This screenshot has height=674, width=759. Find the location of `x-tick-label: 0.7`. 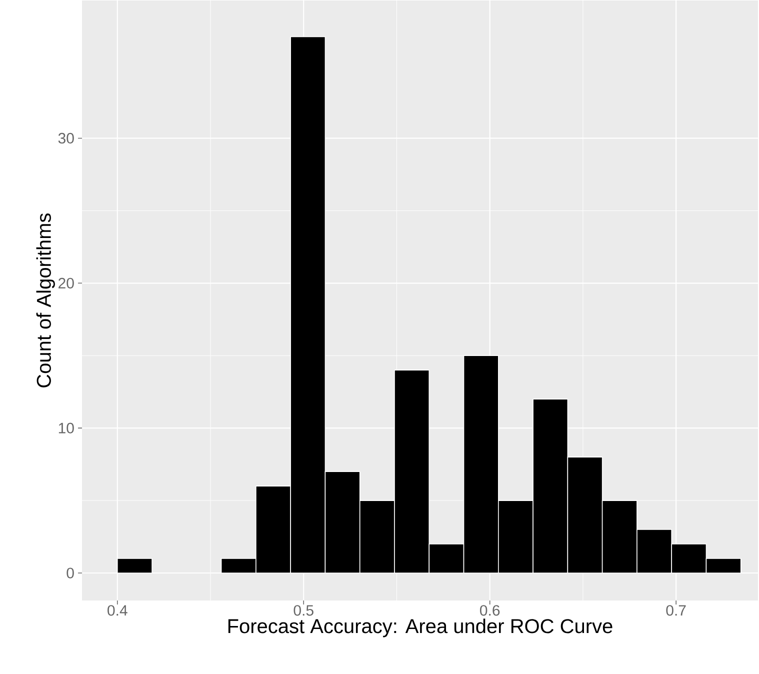

x-tick-label: 0.7 is located at coordinates (676, 610).